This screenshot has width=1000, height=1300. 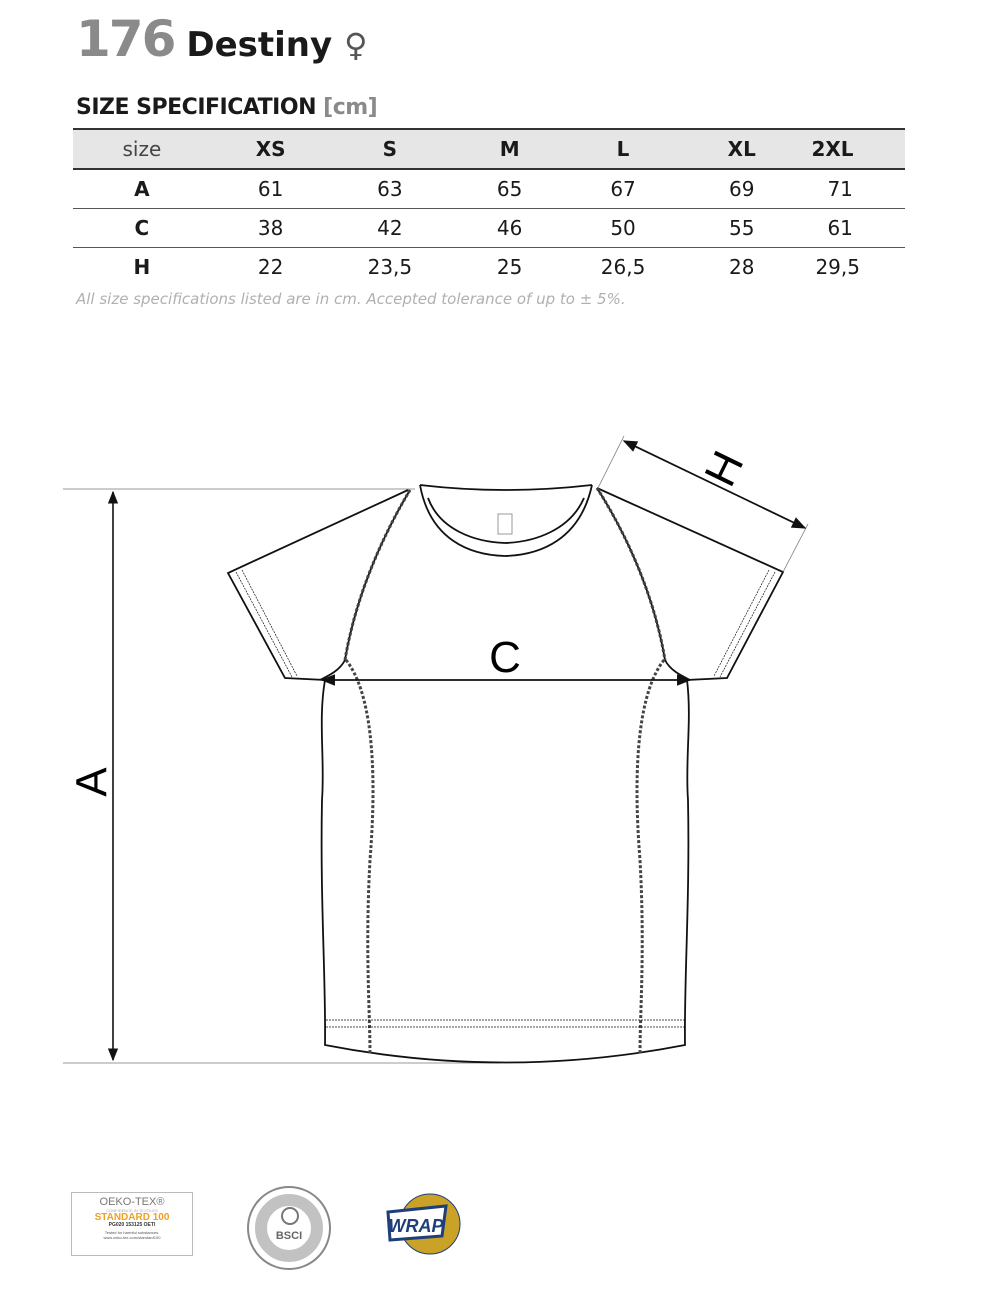 I want to click on table-row: C 38 42 46 50 55 61, so click(x=489, y=228).